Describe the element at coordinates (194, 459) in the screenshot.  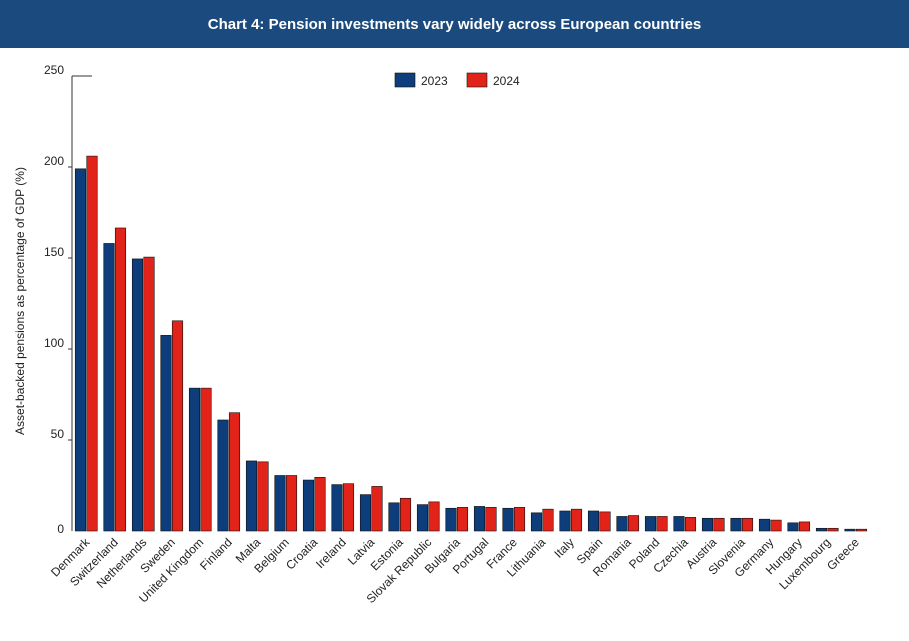
I see `bar-2023-united-kingdom` at that location.